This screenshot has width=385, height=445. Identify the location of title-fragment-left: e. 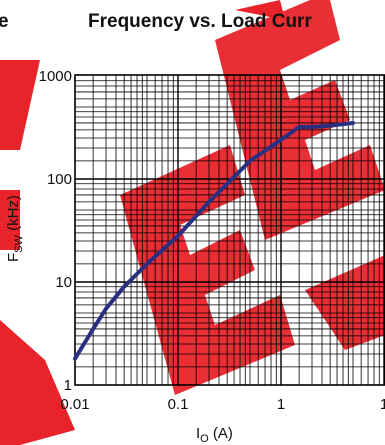
(4, 21).